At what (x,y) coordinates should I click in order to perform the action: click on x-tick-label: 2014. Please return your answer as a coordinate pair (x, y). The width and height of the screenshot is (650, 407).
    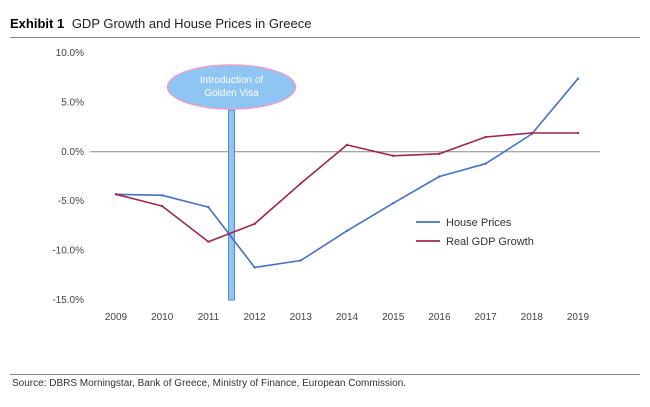
    Looking at the image, I should click on (347, 317).